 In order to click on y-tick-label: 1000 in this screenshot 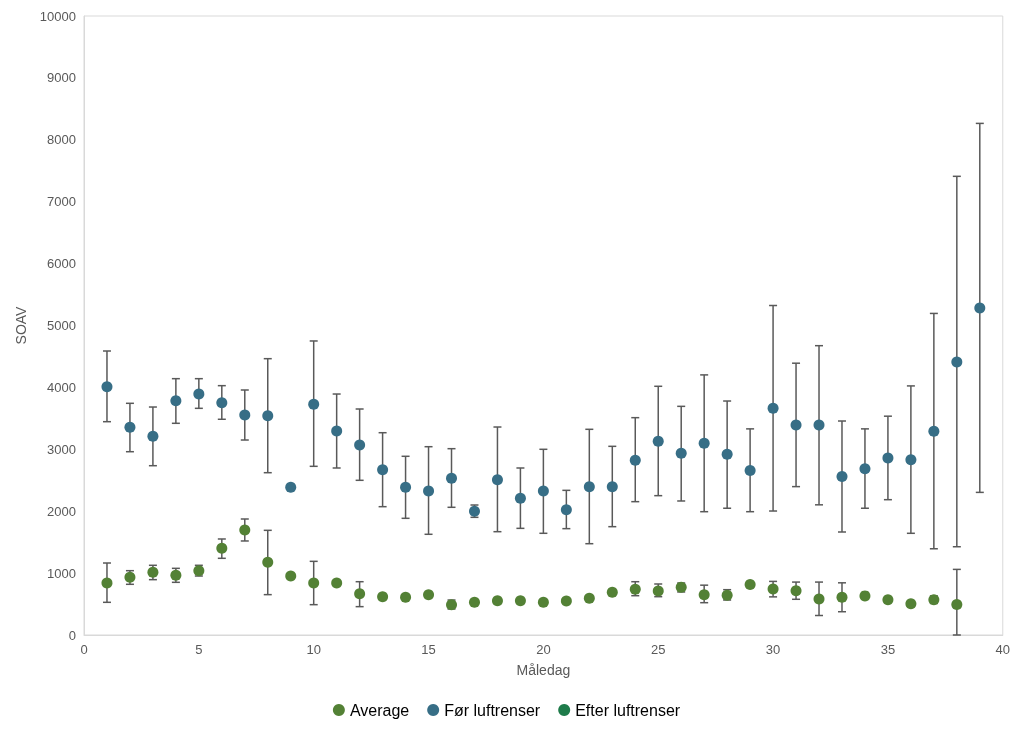, I will do `click(61, 573)`.